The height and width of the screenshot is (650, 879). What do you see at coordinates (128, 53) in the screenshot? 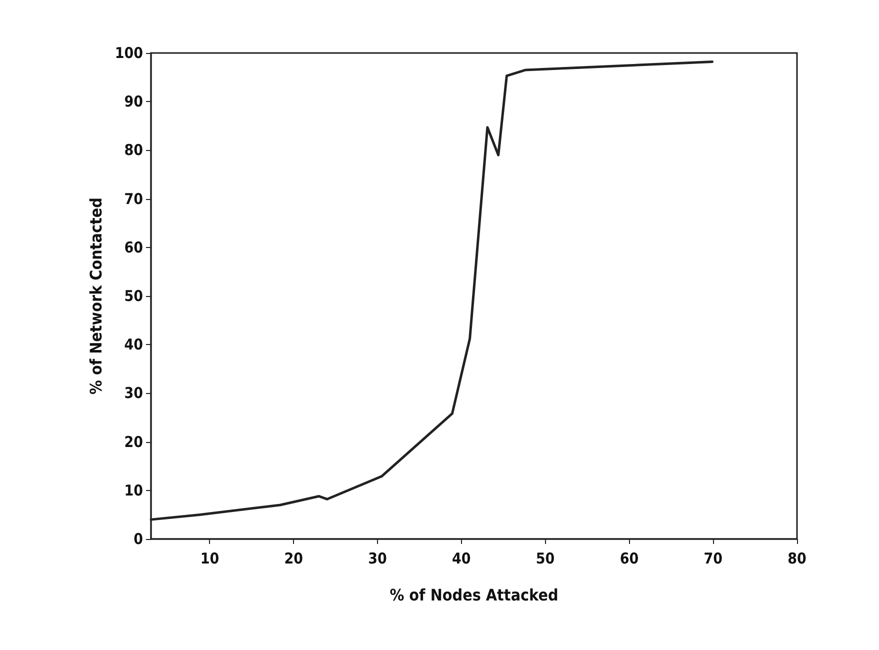
I see `y-tick-label: 100` at bounding box center [128, 53].